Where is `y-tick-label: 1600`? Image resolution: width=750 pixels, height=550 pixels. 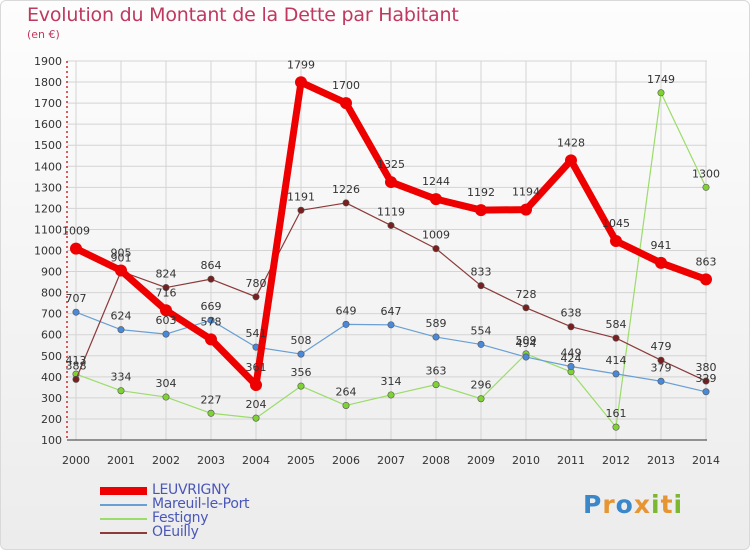
y-tick-label: 1600 is located at coordinates (48, 124).